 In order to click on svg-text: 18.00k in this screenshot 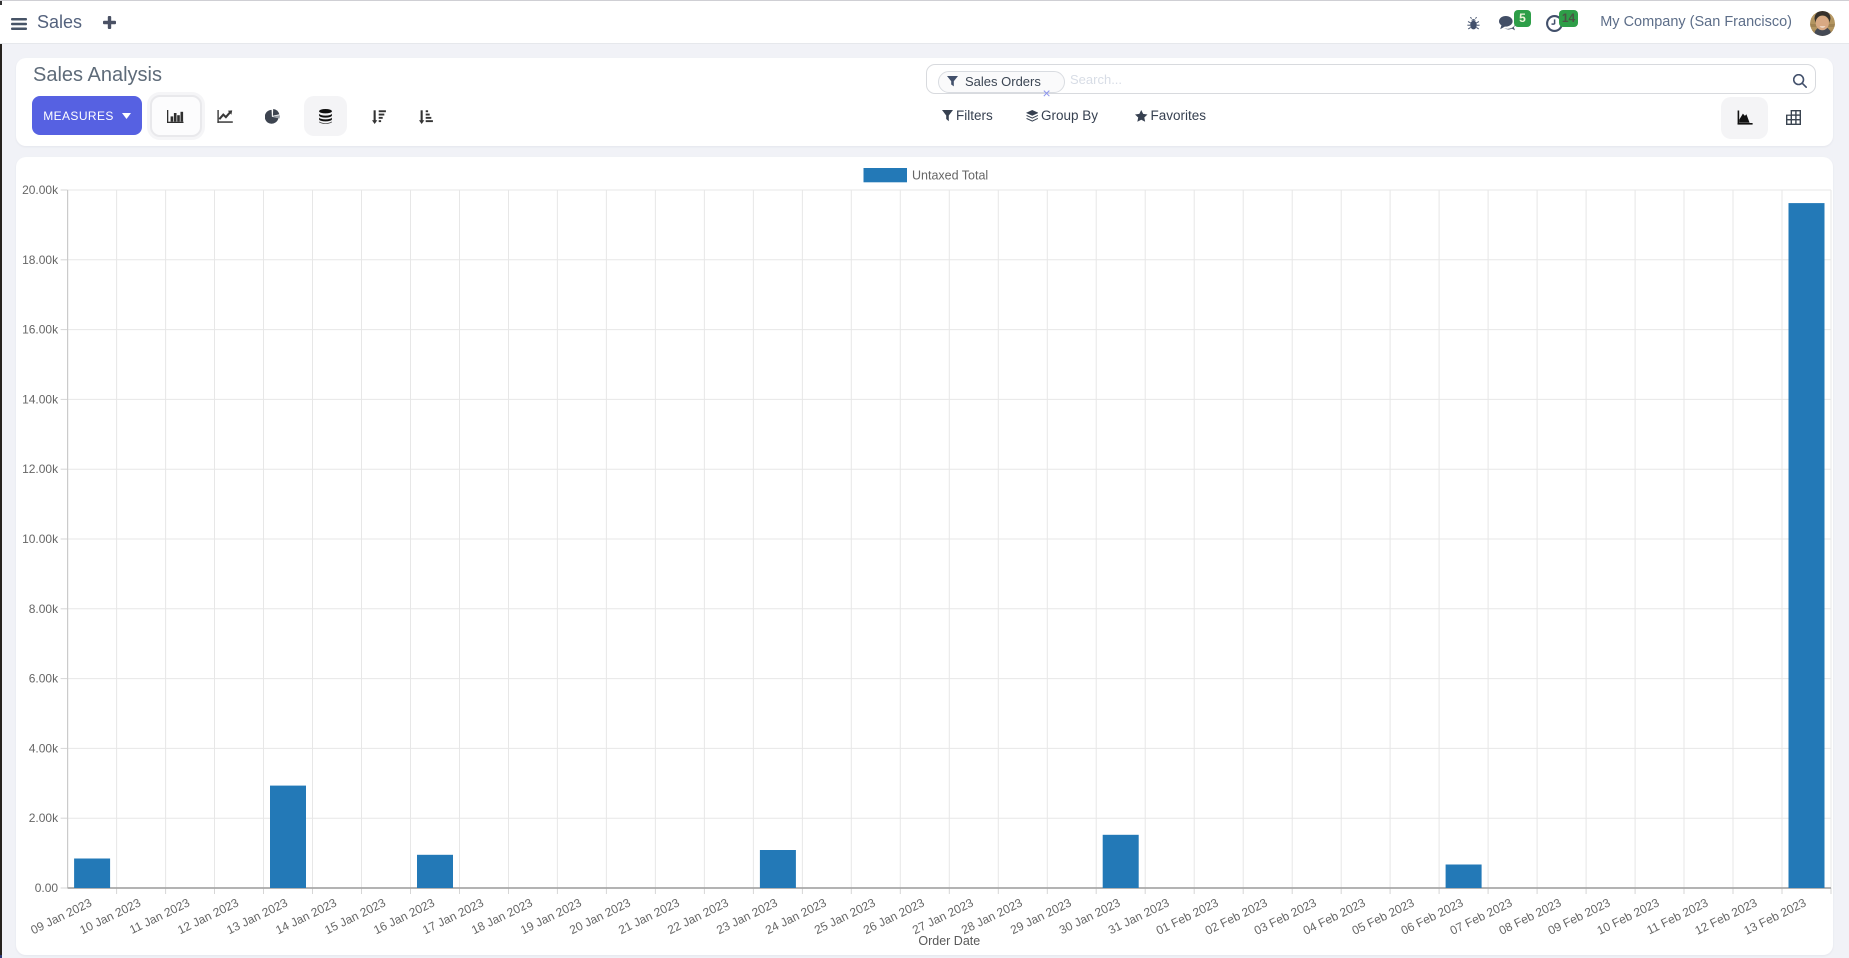, I will do `click(40, 260)`.